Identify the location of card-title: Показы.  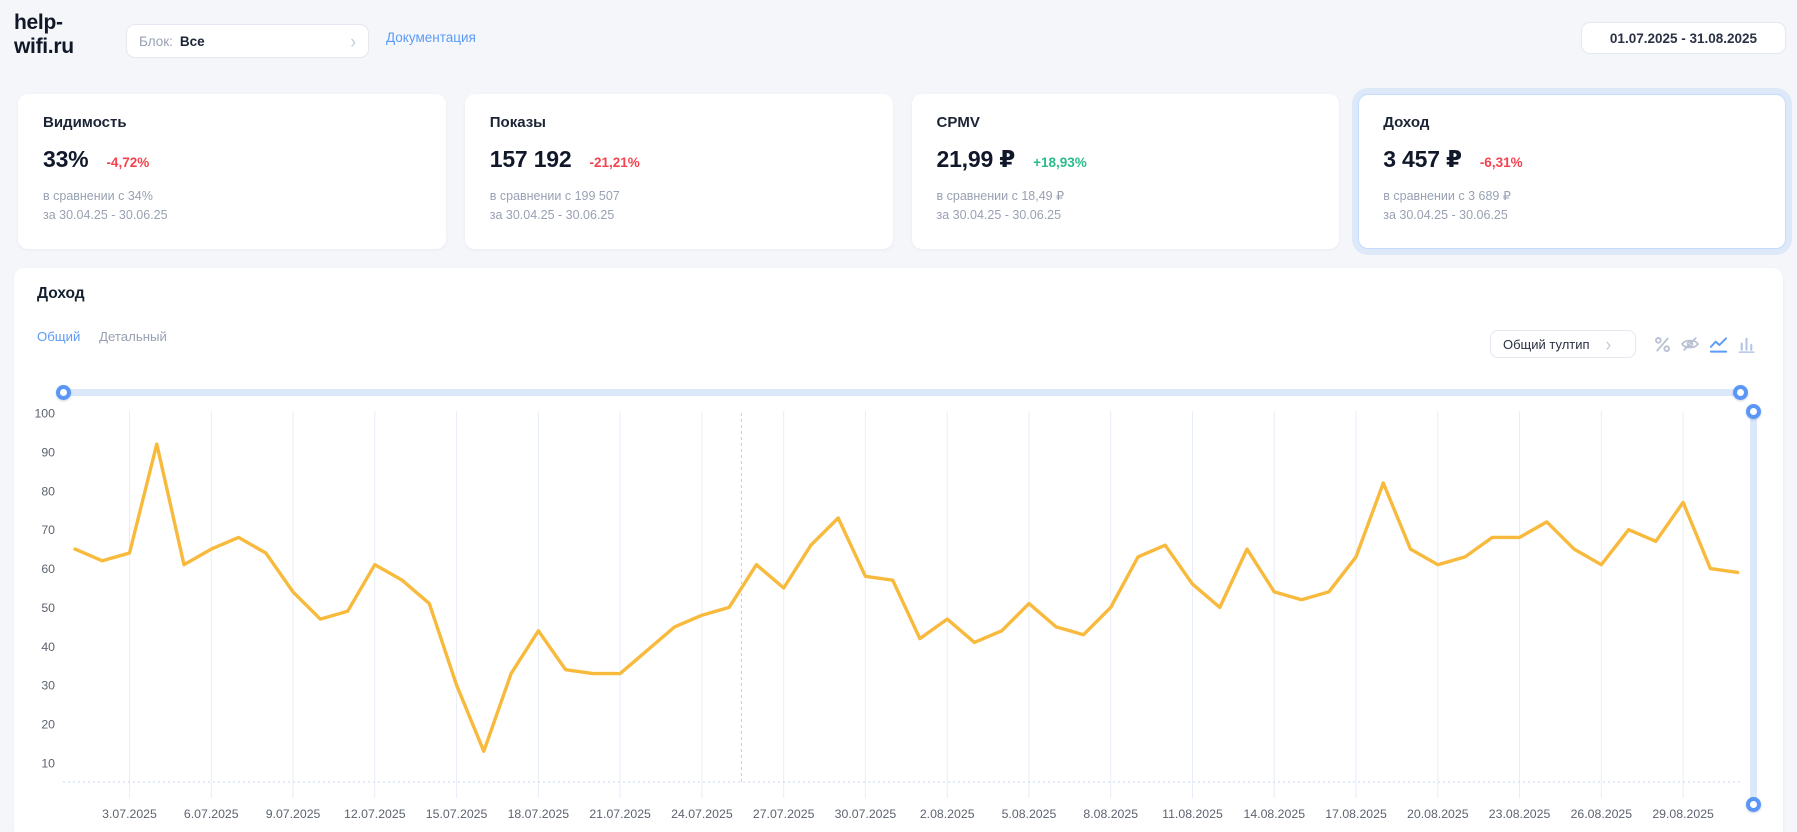
(517, 122).